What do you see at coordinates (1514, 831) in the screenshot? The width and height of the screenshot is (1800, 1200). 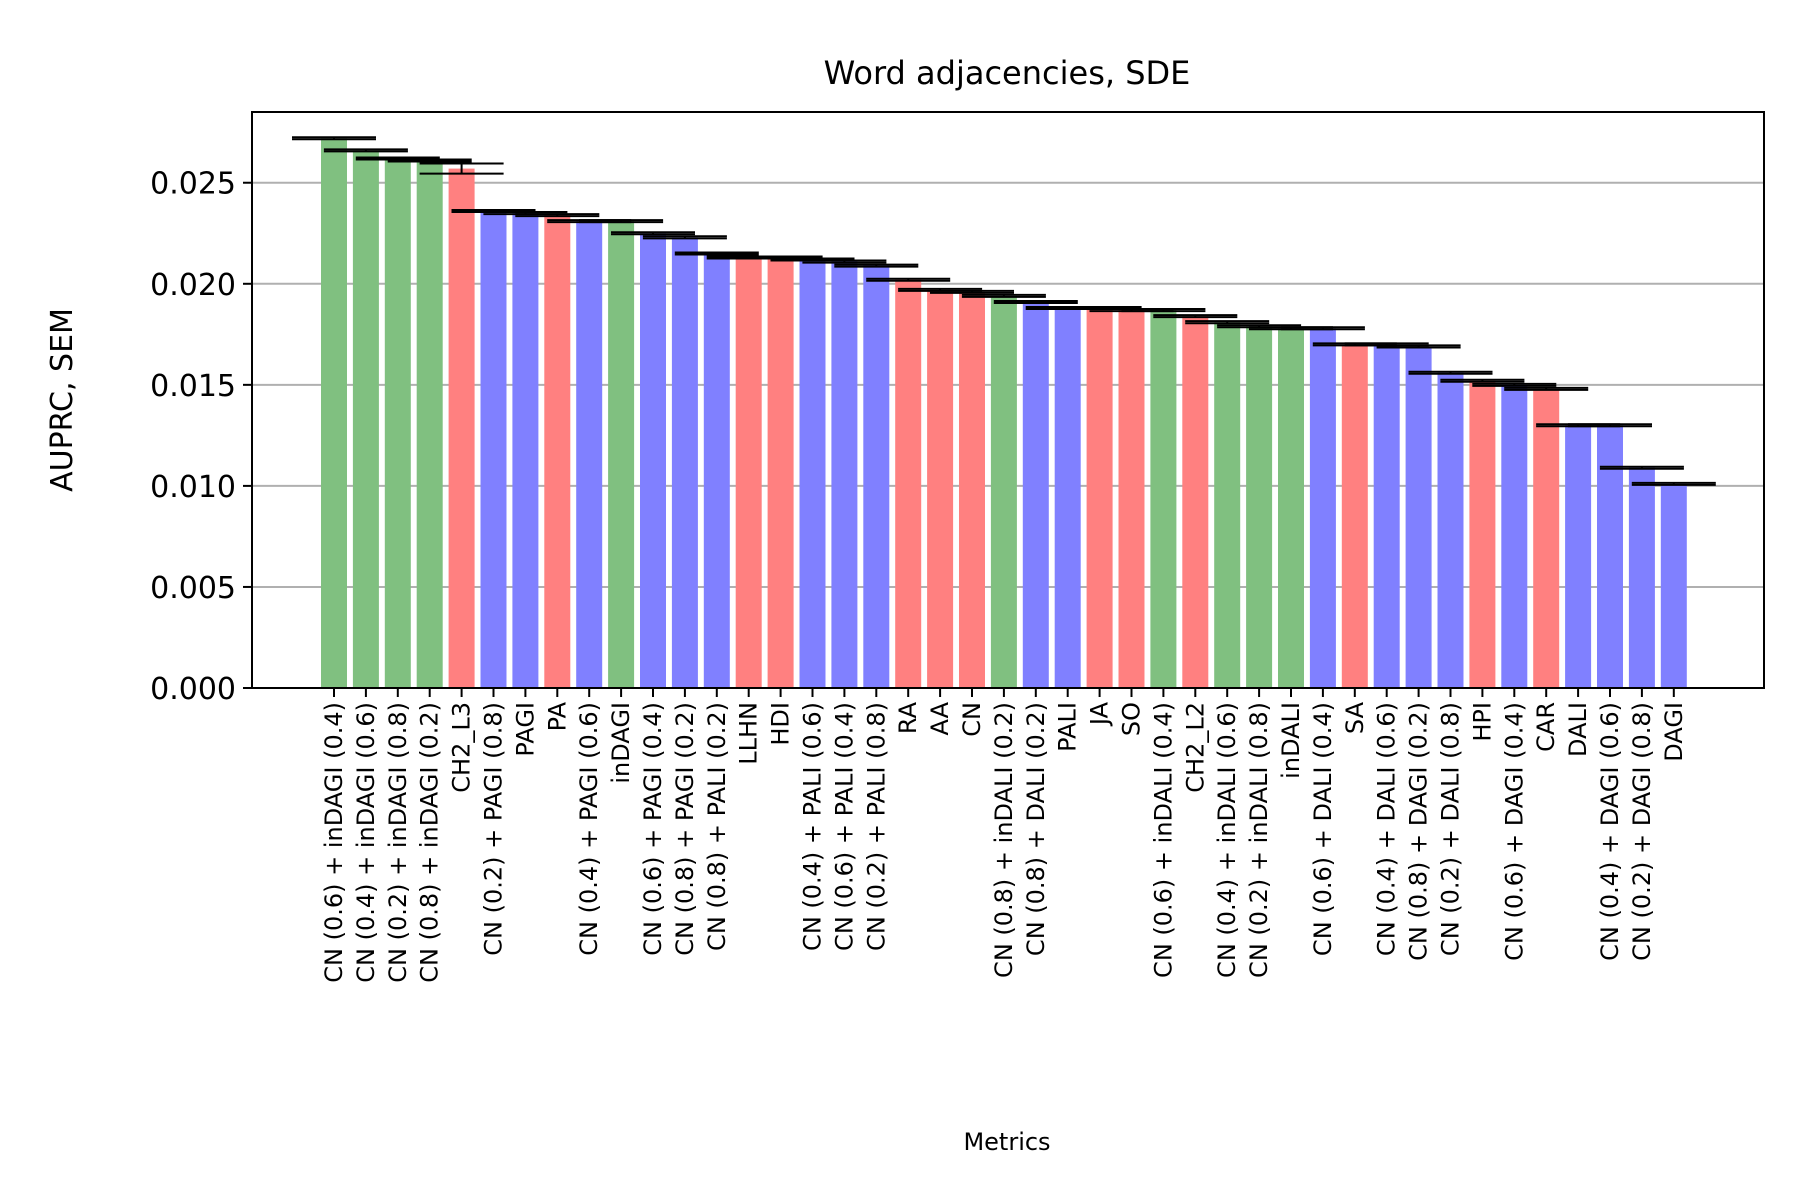 I see `x-tick-label: CN (0.6) + DAGI (0.4)` at bounding box center [1514, 831].